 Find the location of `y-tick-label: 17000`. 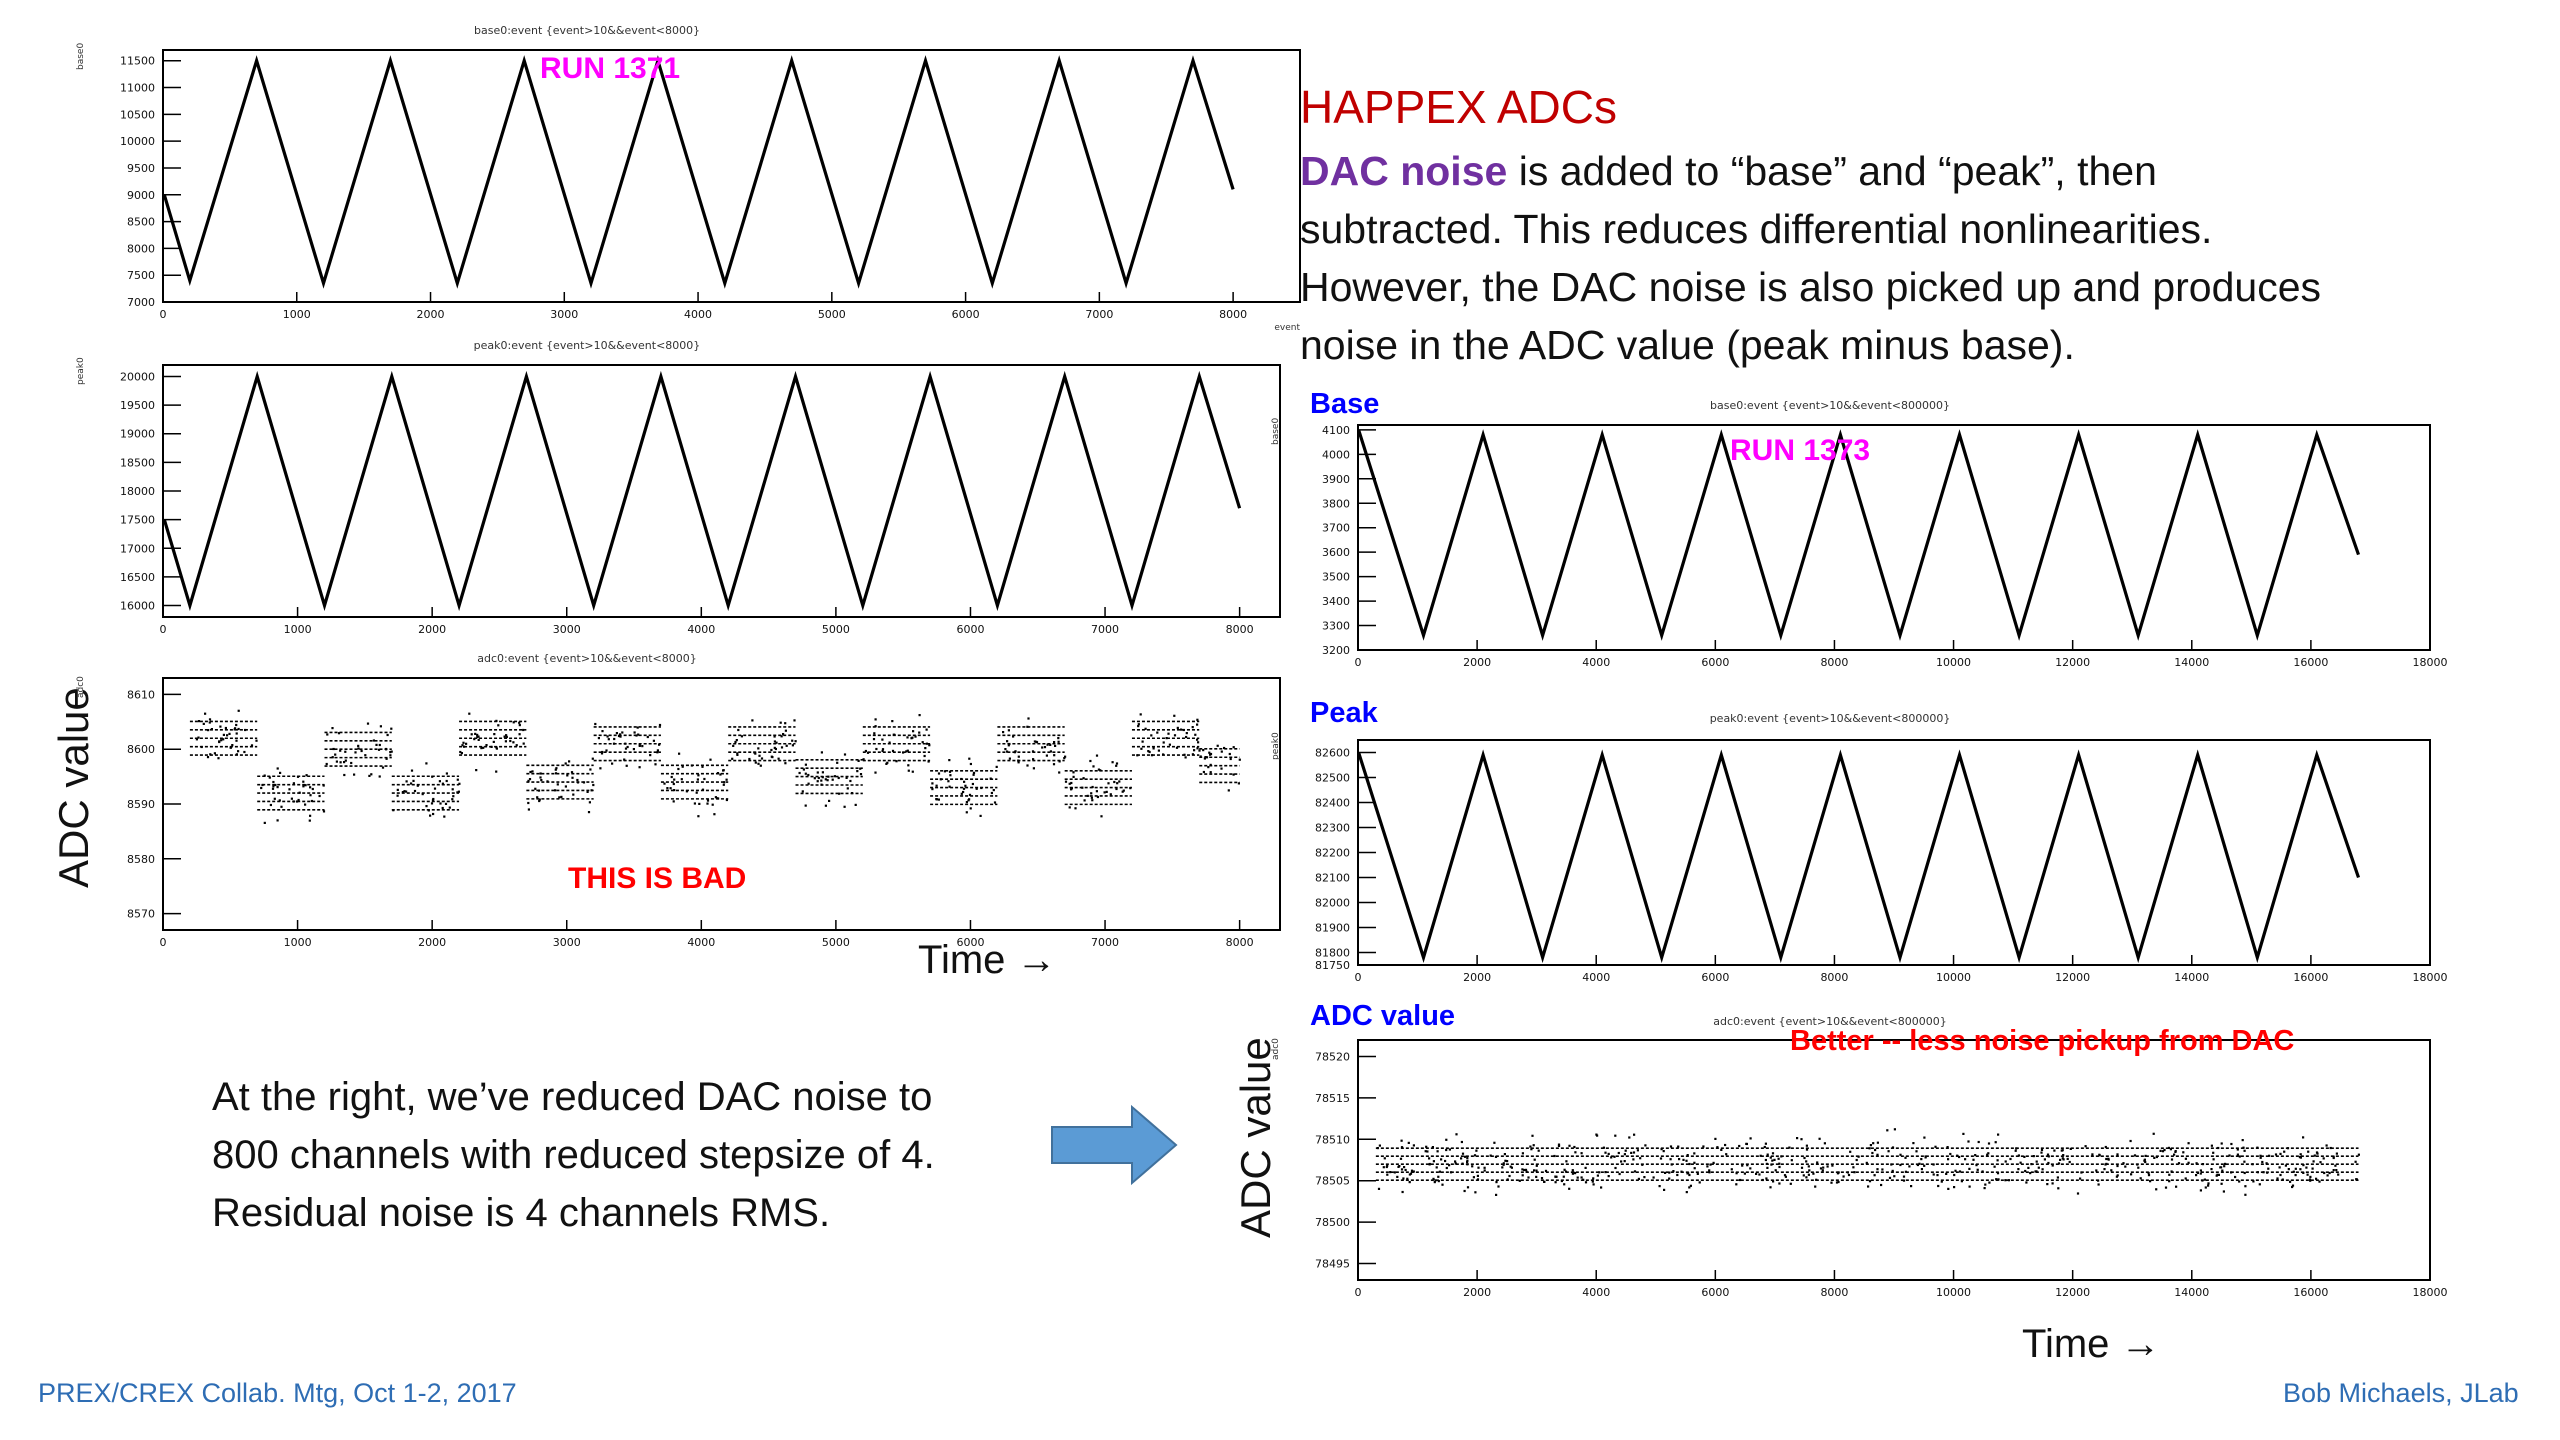

y-tick-label: 17000 is located at coordinates (137, 548).